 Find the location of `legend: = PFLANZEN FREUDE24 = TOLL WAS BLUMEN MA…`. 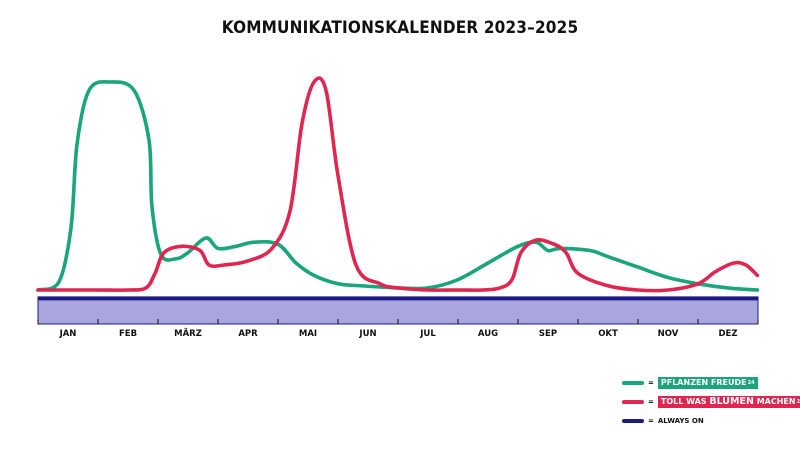

legend: = PFLANZEN FREUDE24 = TOLL WAS BLUMEN MA… is located at coordinates (711, 404).